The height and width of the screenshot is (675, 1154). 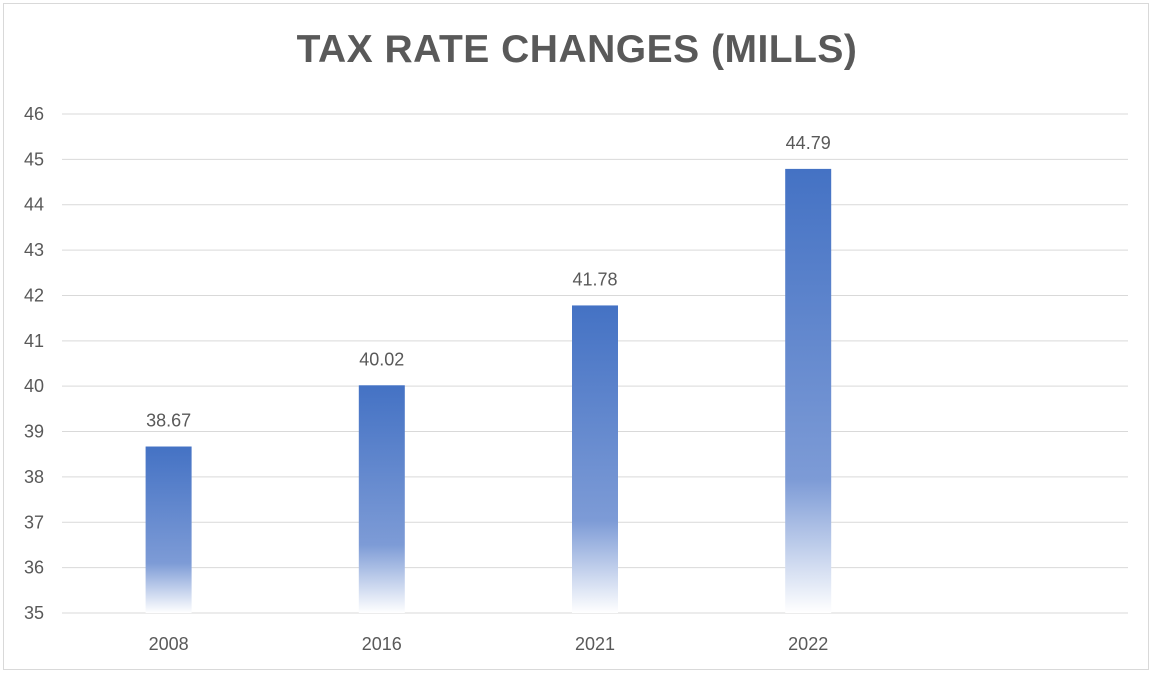 I want to click on y-tick-label: 36, so click(x=34, y=568).